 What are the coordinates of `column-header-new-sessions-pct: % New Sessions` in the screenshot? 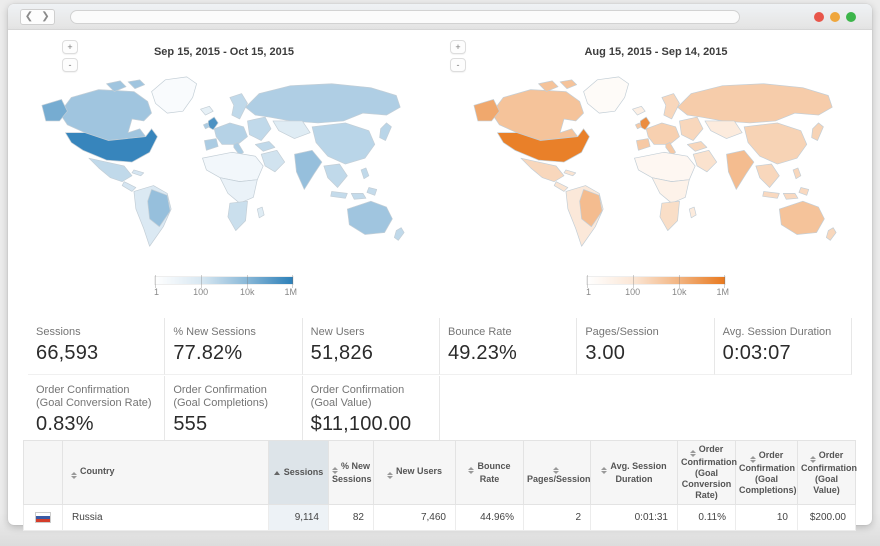 It's located at (351, 472).